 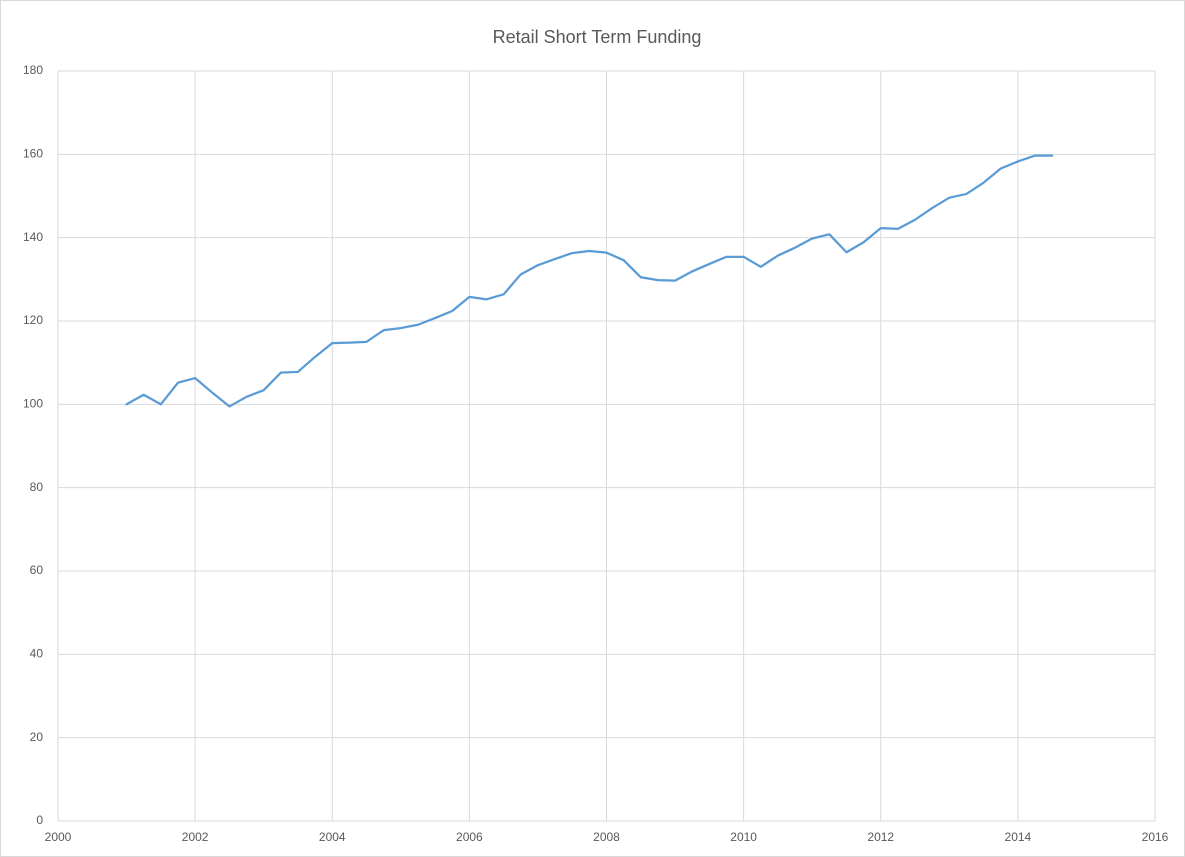 I want to click on x-tick-label: 2014, so click(x=1018, y=837).